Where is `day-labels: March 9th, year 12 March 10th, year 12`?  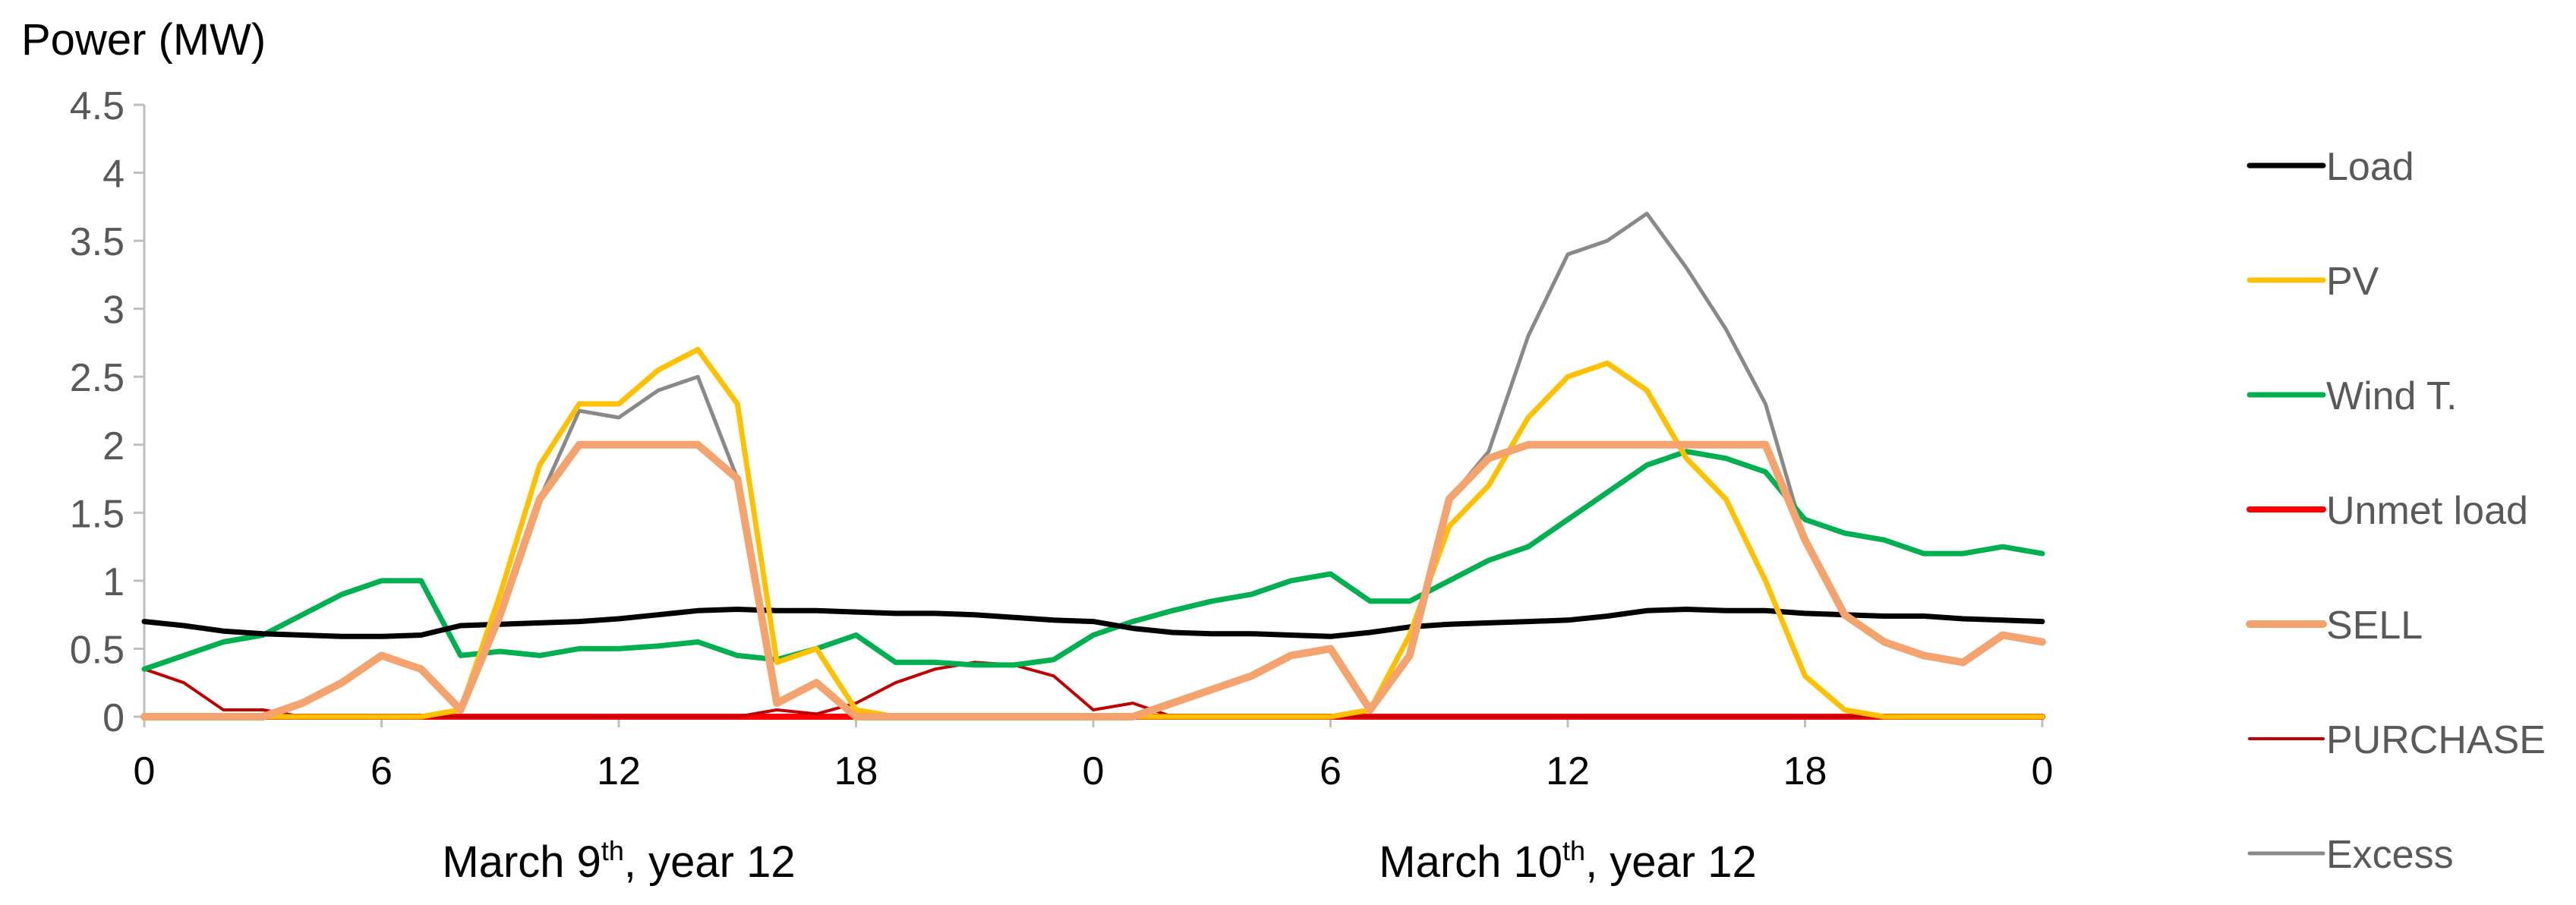
day-labels: March 9th, year 12 March 10th, year 12 is located at coordinates (1099, 861).